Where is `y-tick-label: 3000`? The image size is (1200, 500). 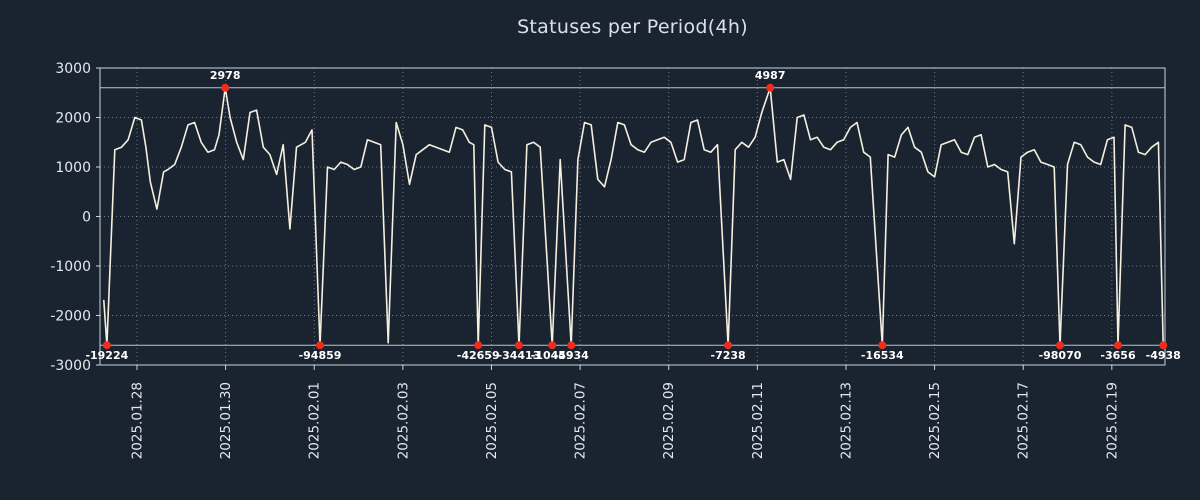
y-tick-label: 3000 is located at coordinates (73, 69).